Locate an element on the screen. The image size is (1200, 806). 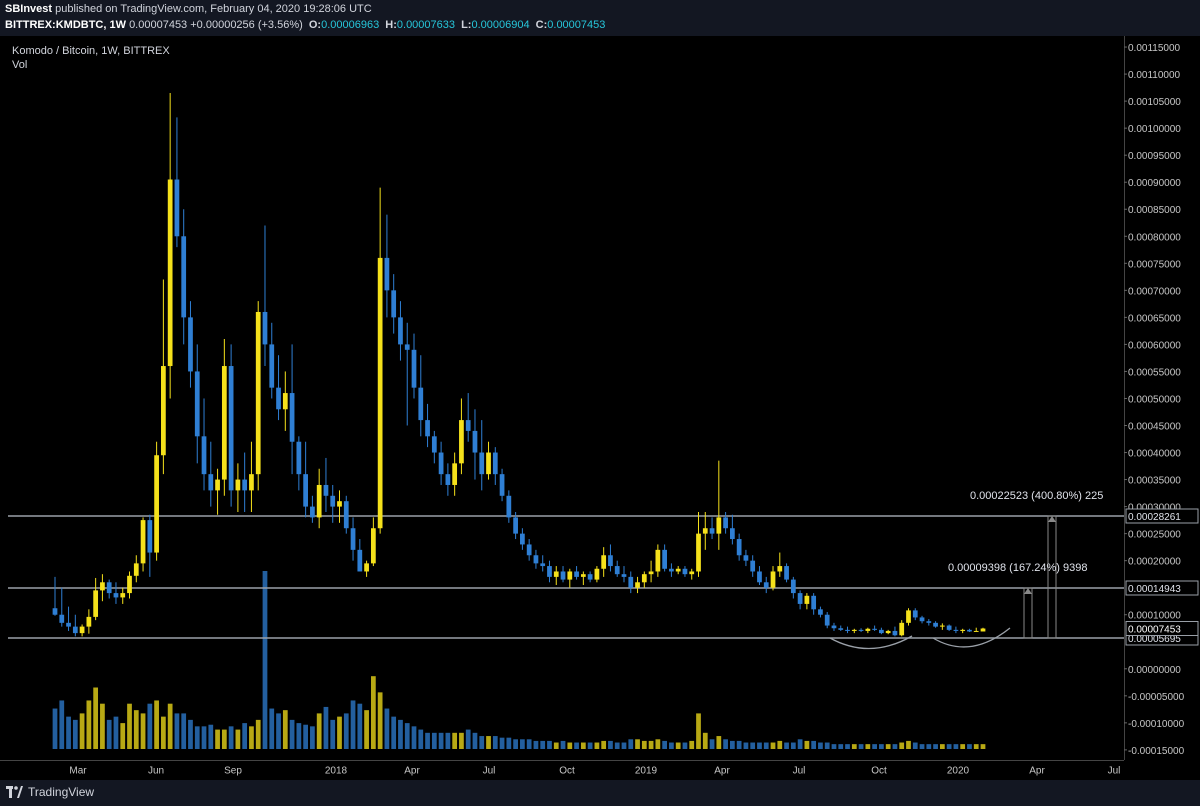
author-name: SBInvest is located at coordinates (29, 9).